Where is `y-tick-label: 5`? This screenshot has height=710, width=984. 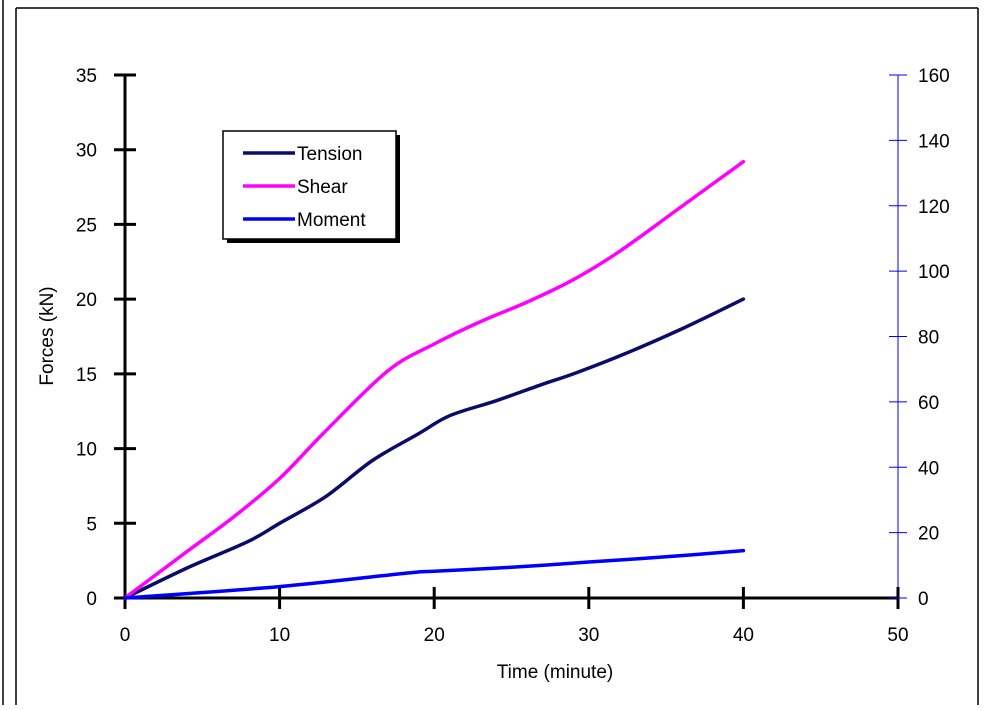
y-tick-label: 5 is located at coordinates (91, 524).